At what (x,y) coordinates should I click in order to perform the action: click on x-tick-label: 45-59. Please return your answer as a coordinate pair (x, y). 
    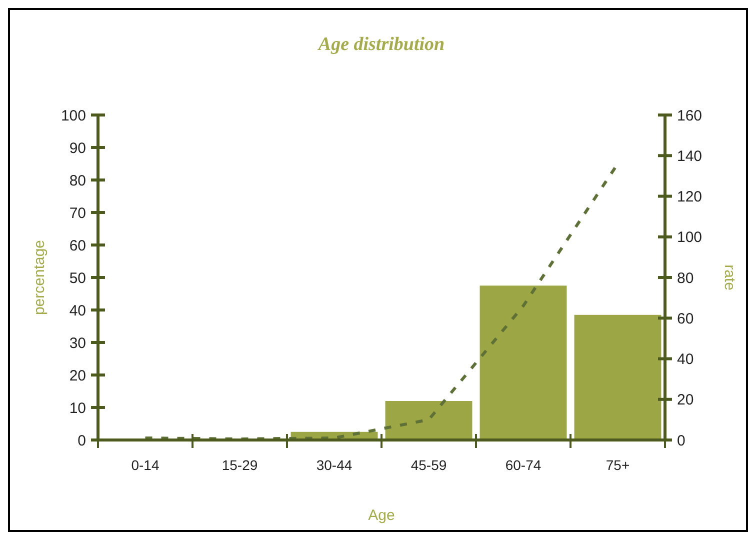
    Looking at the image, I should click on (428, 465).